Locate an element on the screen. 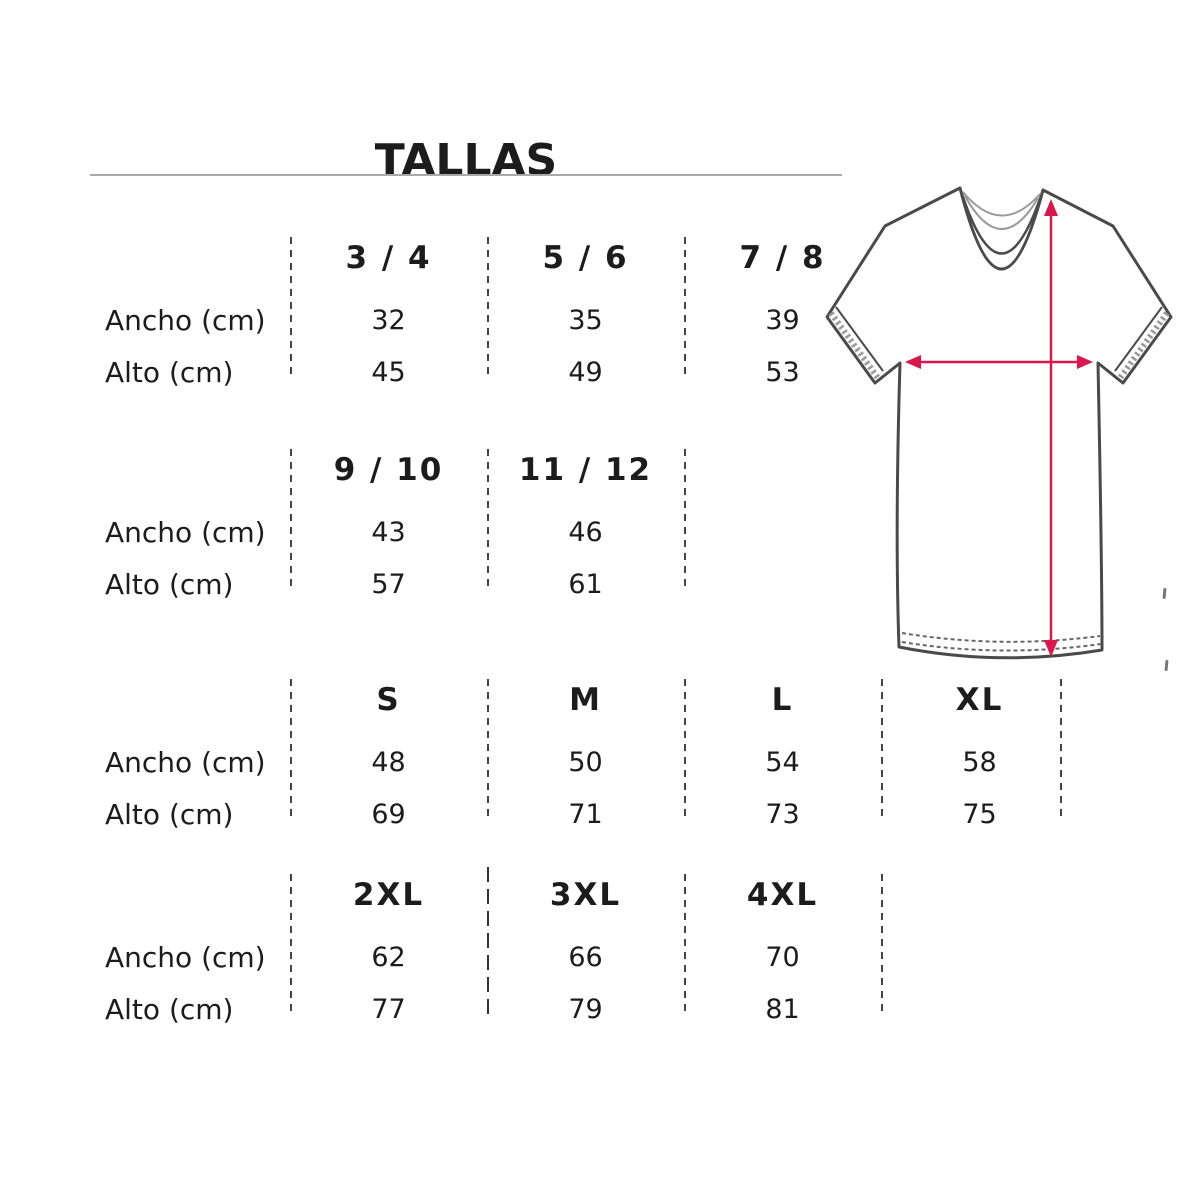 The width and height of the screenshot is (1200, 1200). collar-top-edge is located at coordinates (1001, 221).